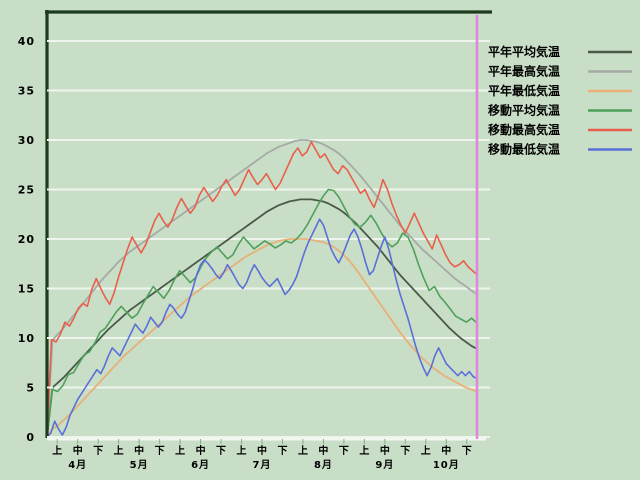 The height and width of the screenshot is (480, 640). What do you see at coordinates (26, 190) in the screenshot?
I see `y-tick-label: 25` at bounding box center [26, 190].